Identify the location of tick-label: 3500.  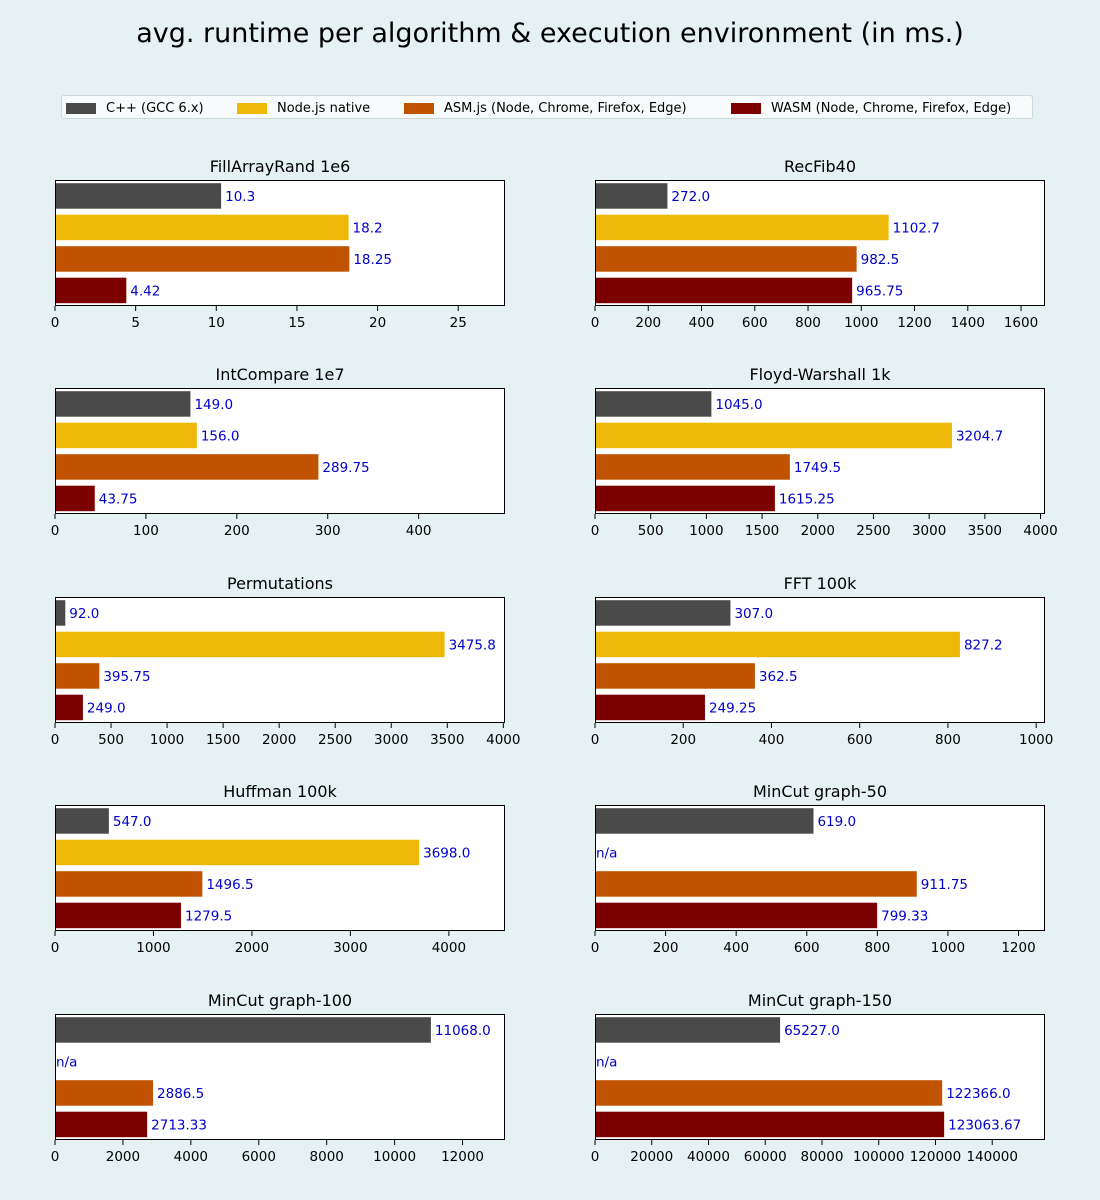
(447, 740).